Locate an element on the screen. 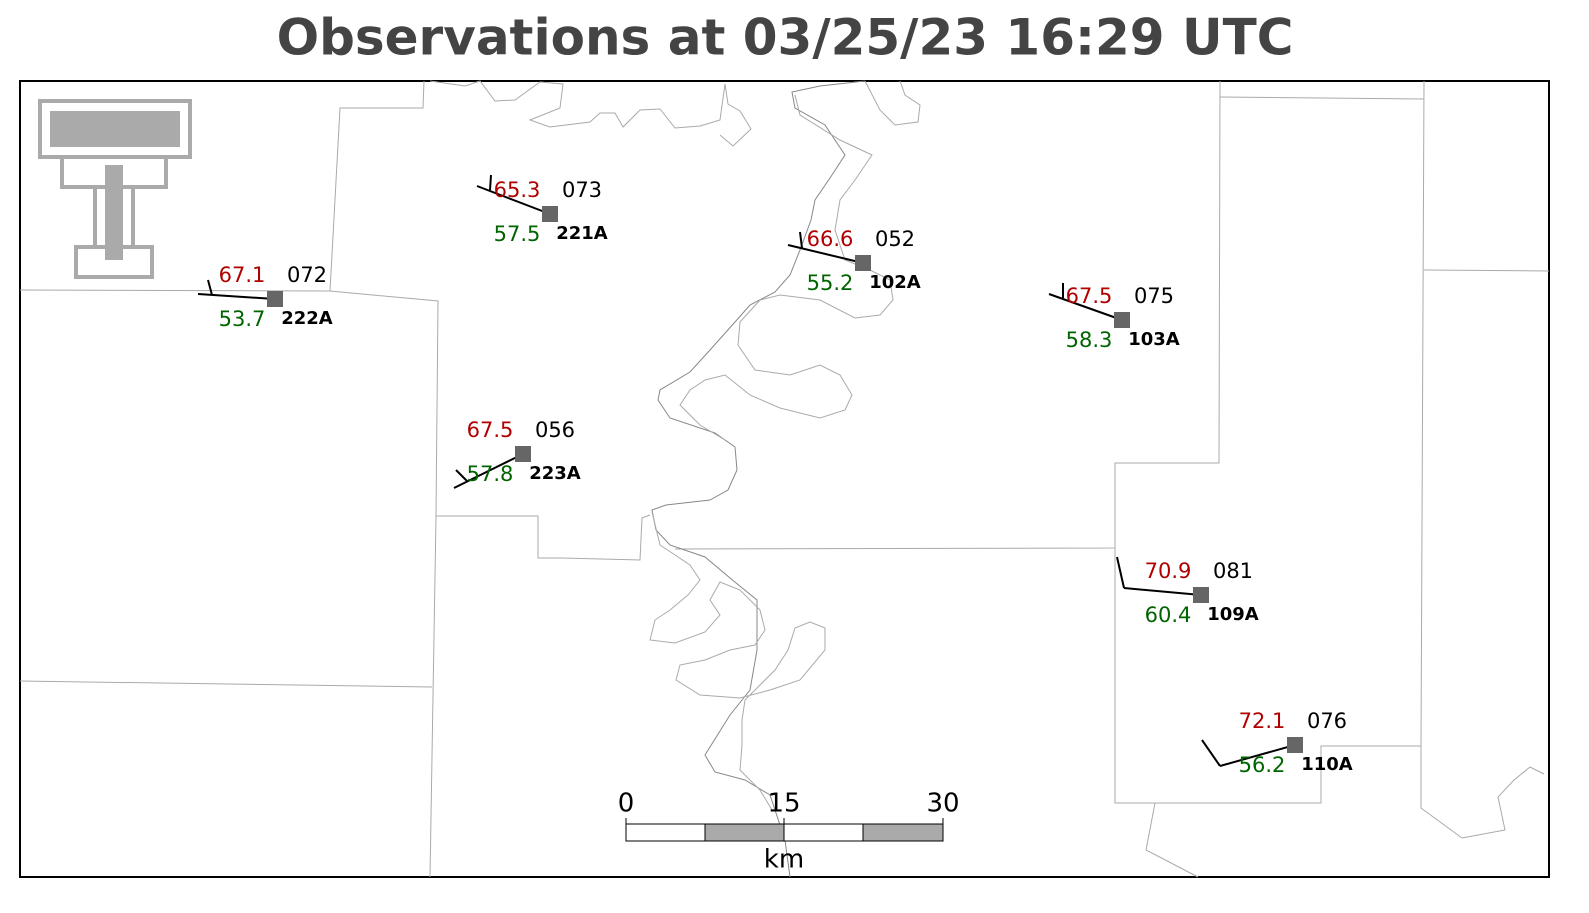 This screenshot has height=913, width=1589. scale-label: 30 is located at coordinates (942, 804).